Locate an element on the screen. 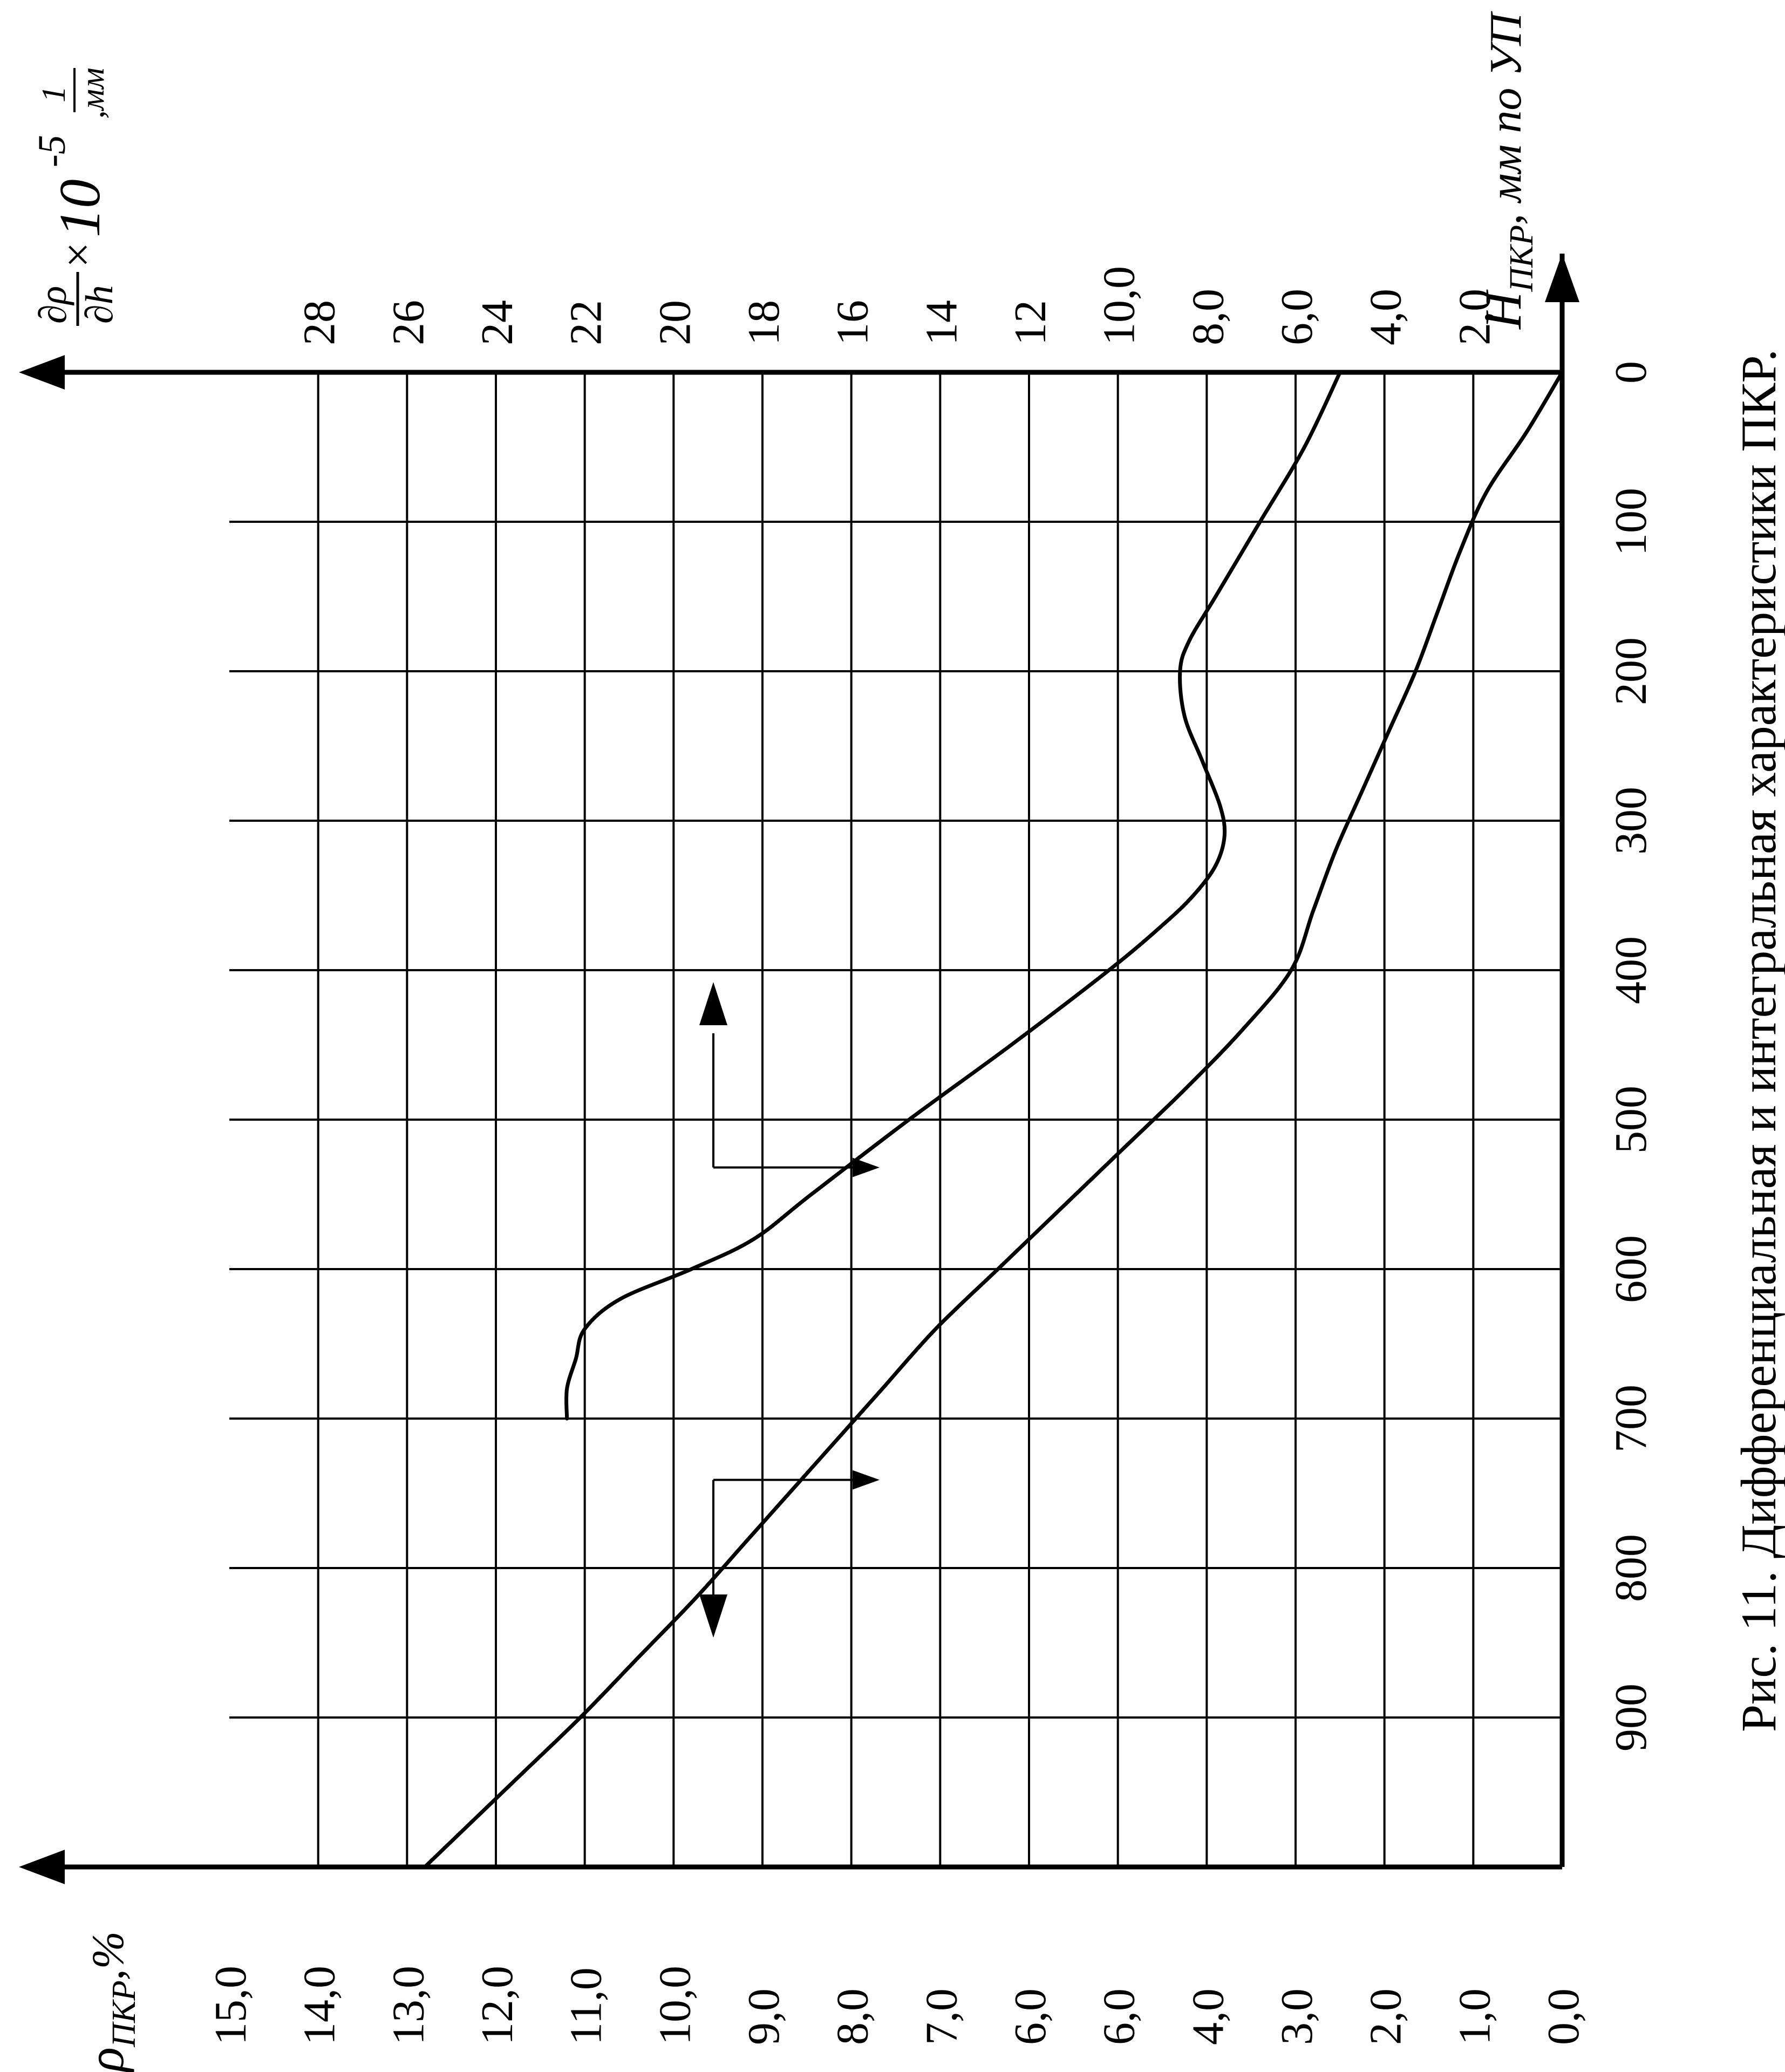 The height and width of the screenshot is (2072, 1785). h-tick-label: 600 is located at coordinates (1631, 1269).